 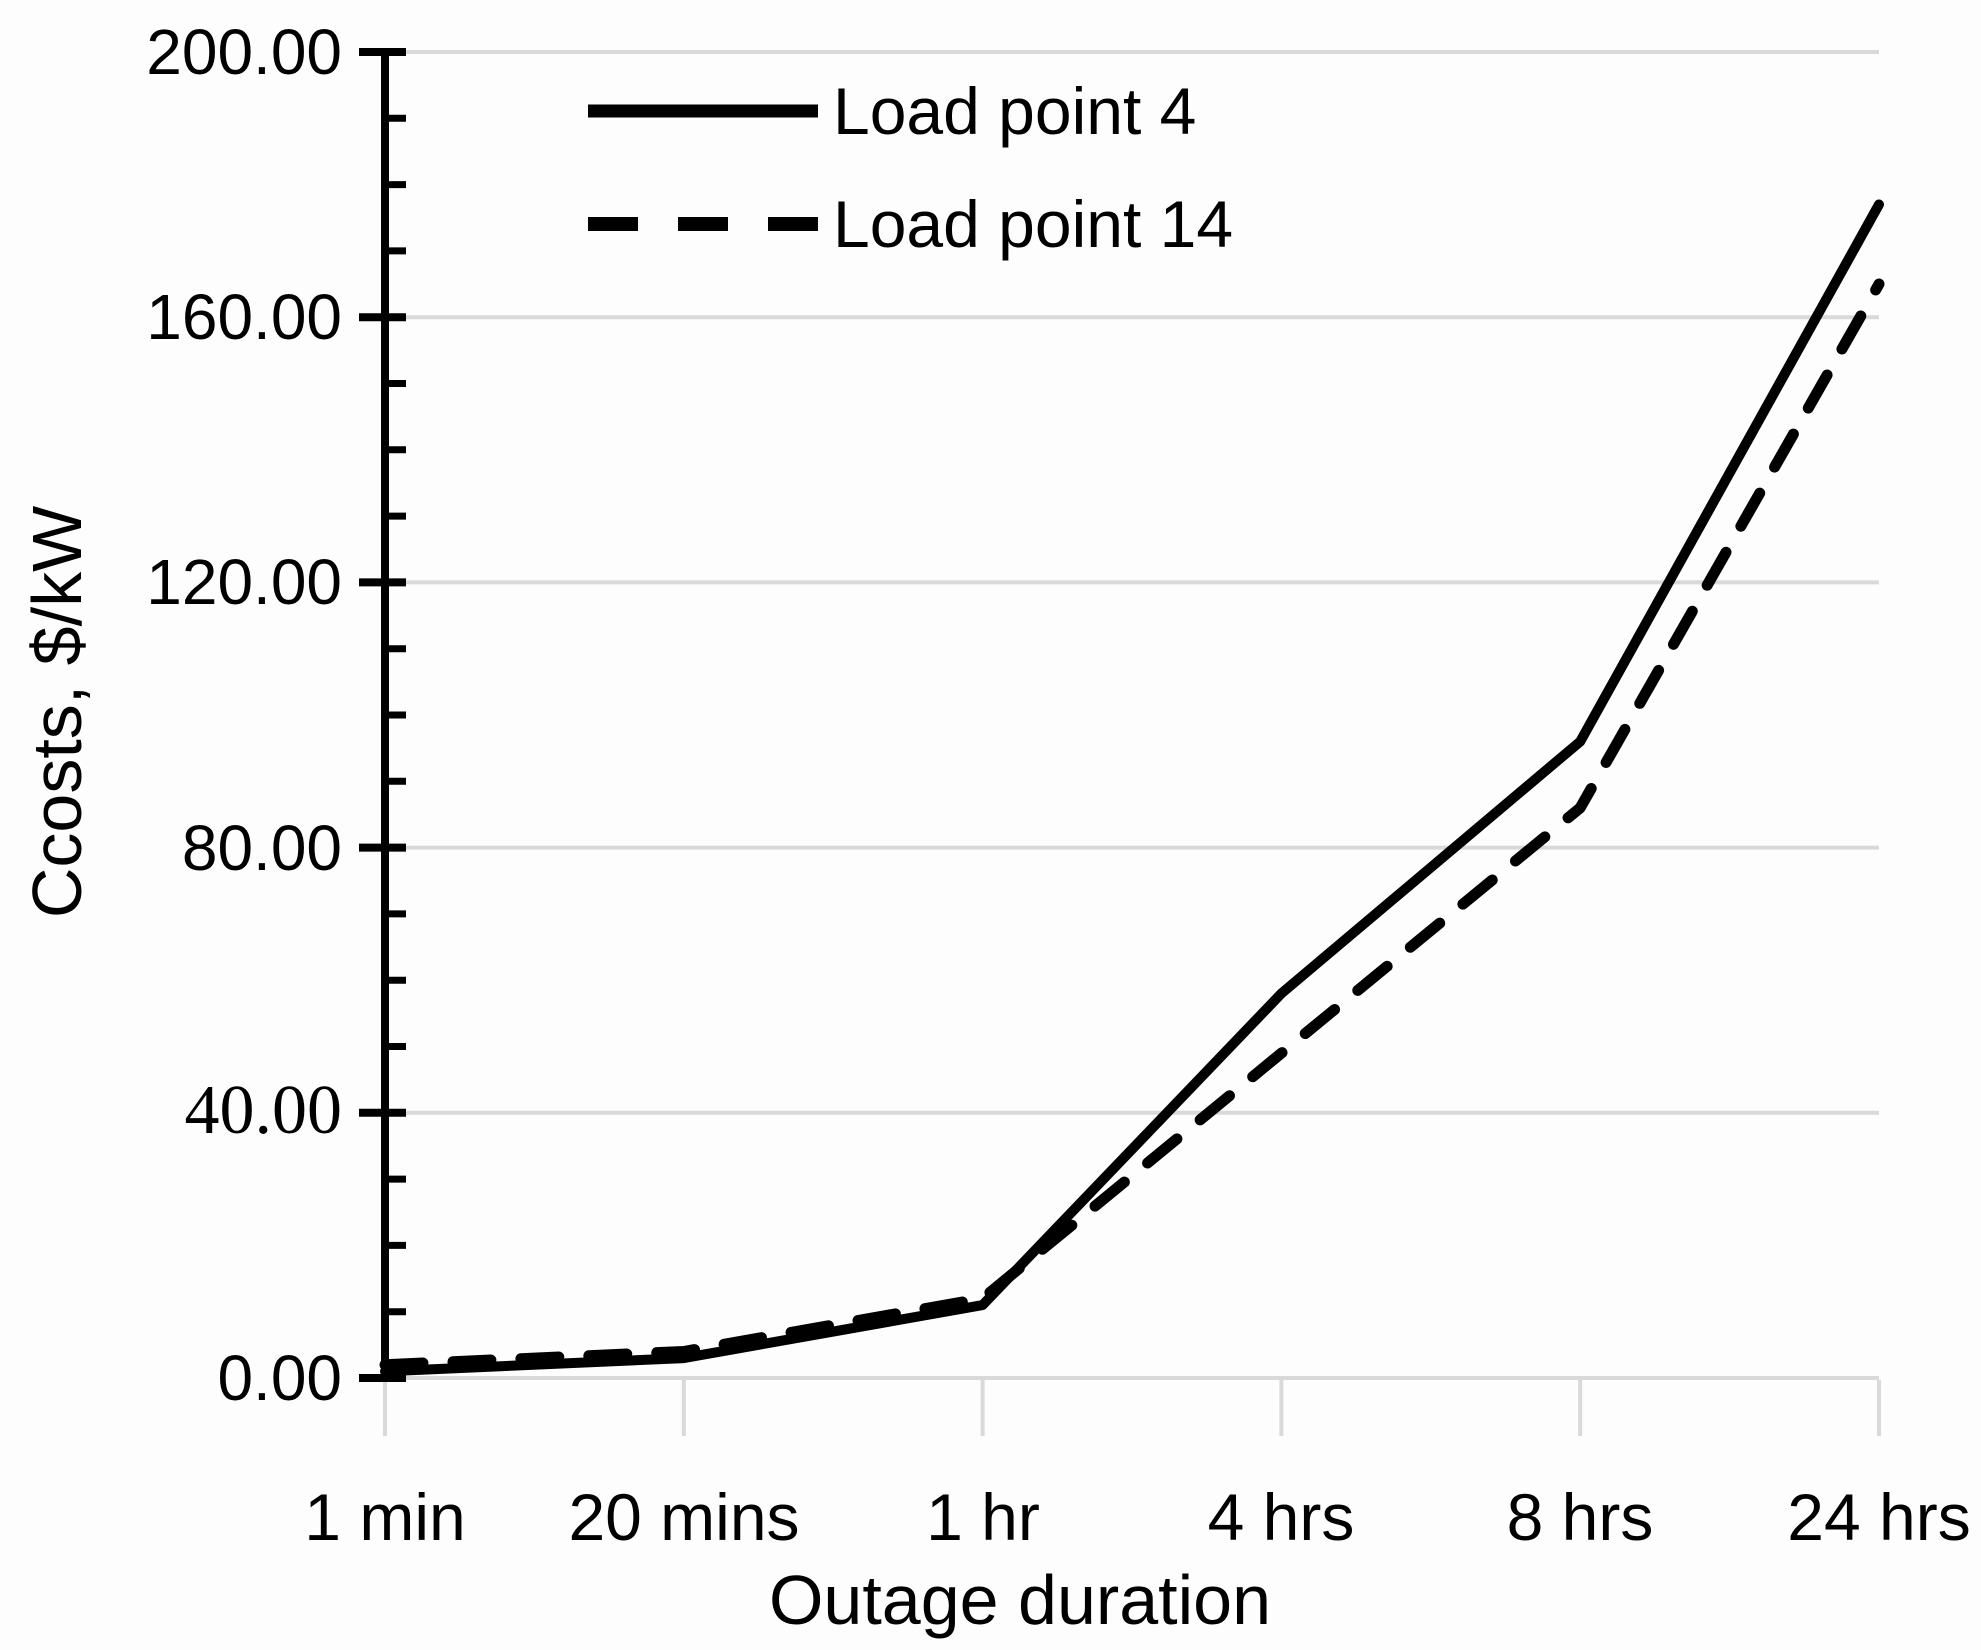 What do you see at coordinates (1033, 224) in the screenshot?
I see `legend-item-label: Load point 14` at bounding box center [1033, 224].